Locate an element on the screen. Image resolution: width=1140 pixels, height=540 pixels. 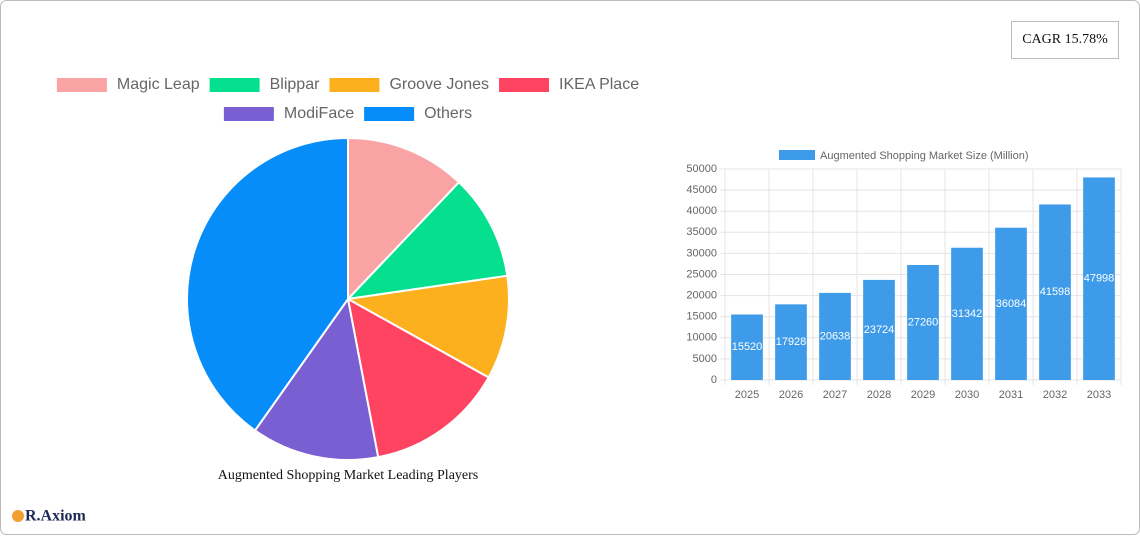
legend-label: Magic Leap is located at coordinates (158, 84).